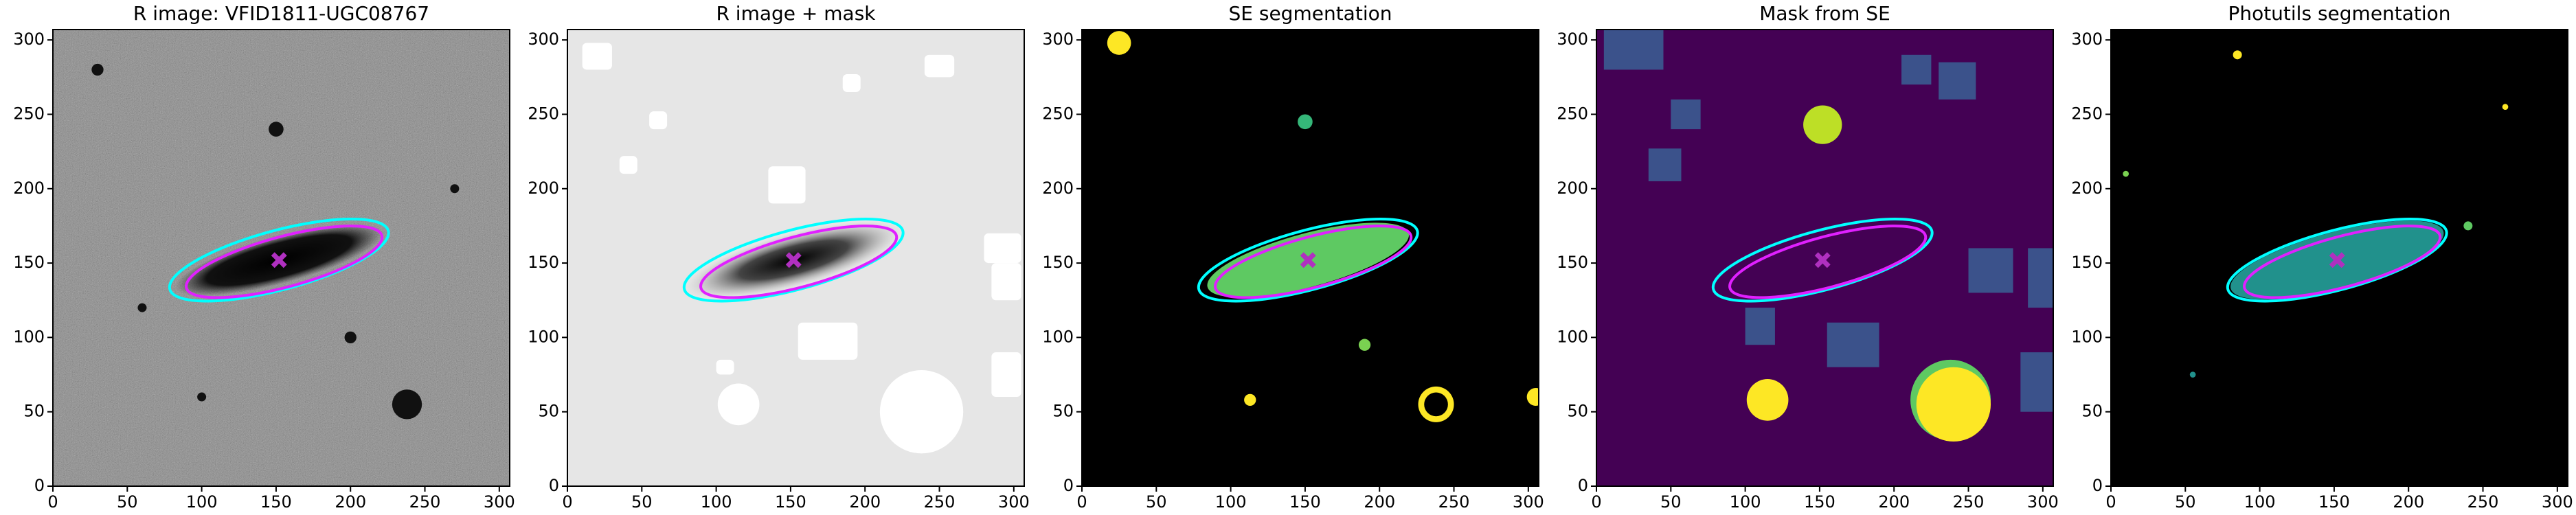  Describe the element at coordinates (29, 188) in the screenshot. I see `y-tick-label: 200` at that location.